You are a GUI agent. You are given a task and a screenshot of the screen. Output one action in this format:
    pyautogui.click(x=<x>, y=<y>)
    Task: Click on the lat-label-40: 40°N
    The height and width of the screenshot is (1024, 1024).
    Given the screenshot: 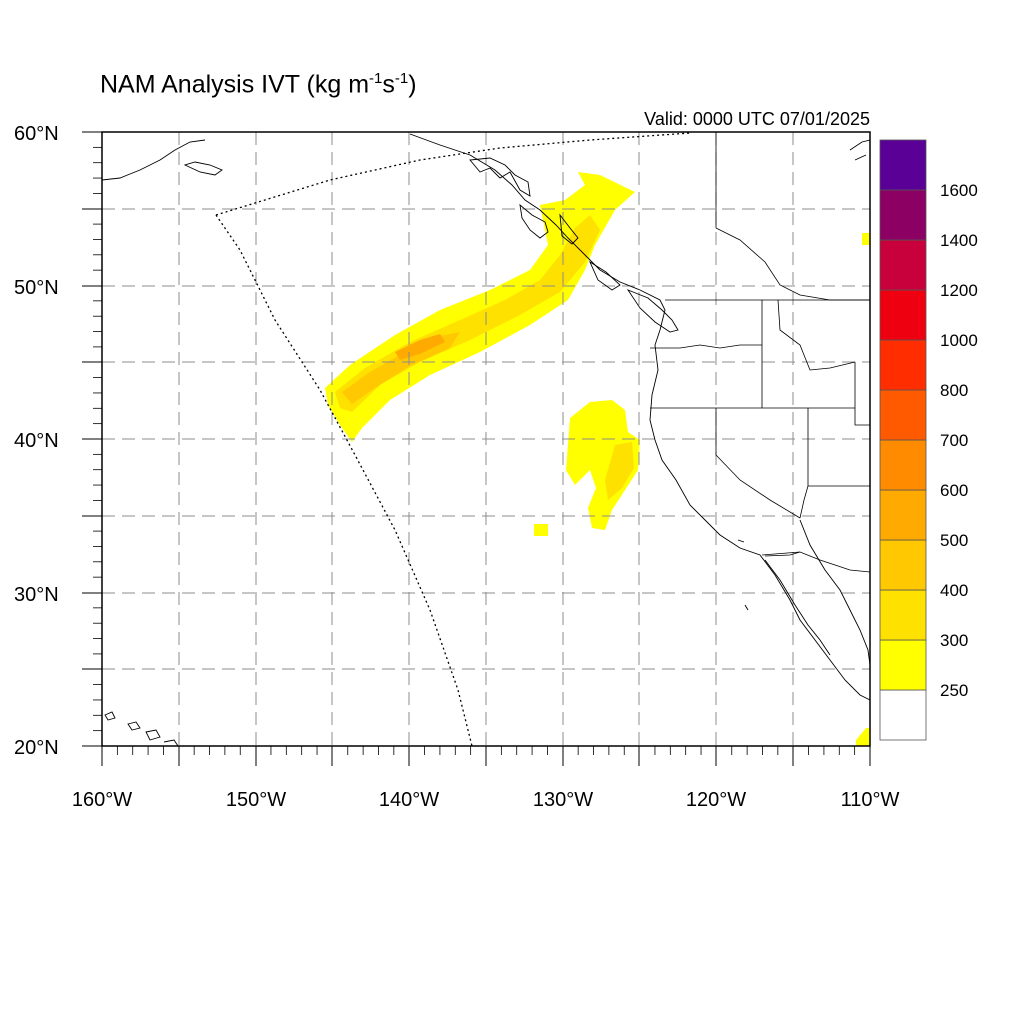 What is the action you would take?
    pyautogui.click(x=36, y=441)
    